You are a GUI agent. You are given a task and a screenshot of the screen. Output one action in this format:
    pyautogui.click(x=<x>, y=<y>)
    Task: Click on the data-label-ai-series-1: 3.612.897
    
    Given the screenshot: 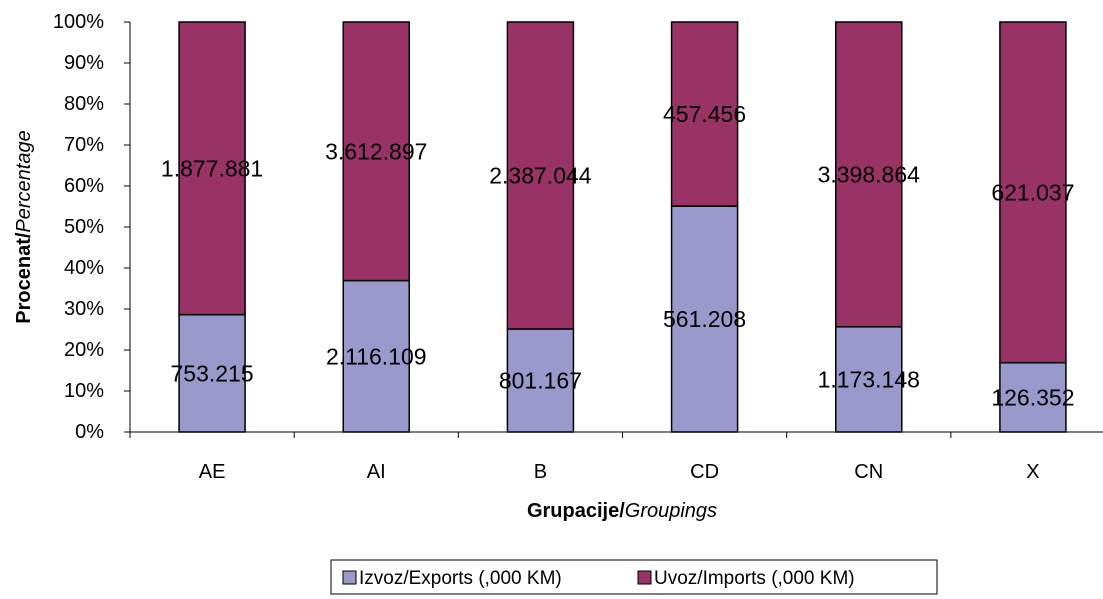 What is the action you would take?
    pyautogui.click(x=376, y=151)
    